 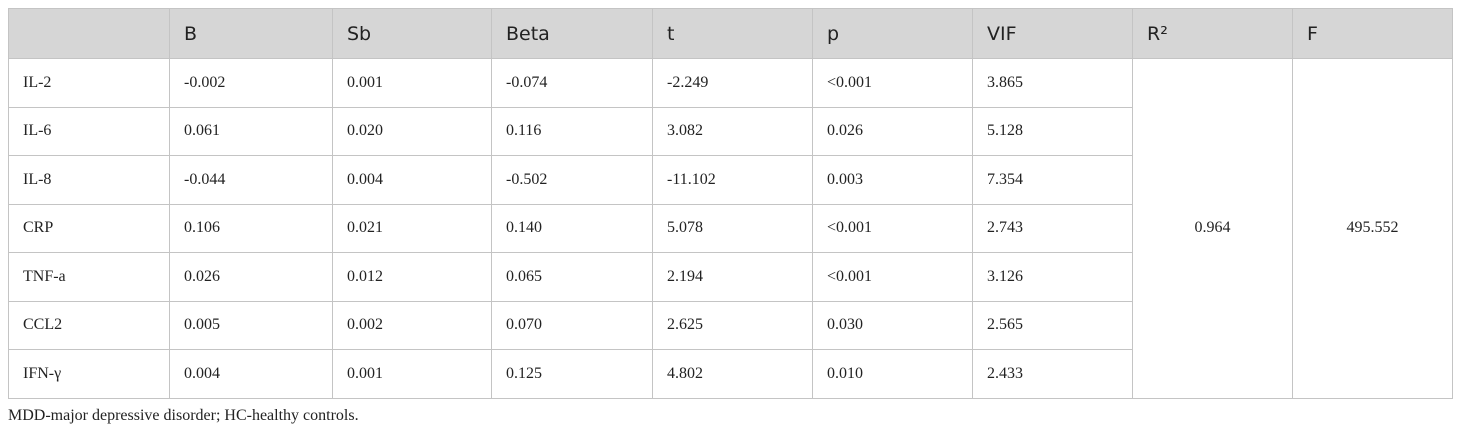 I want to click on table-cell: 3.126, so click(x=1052, y=277).